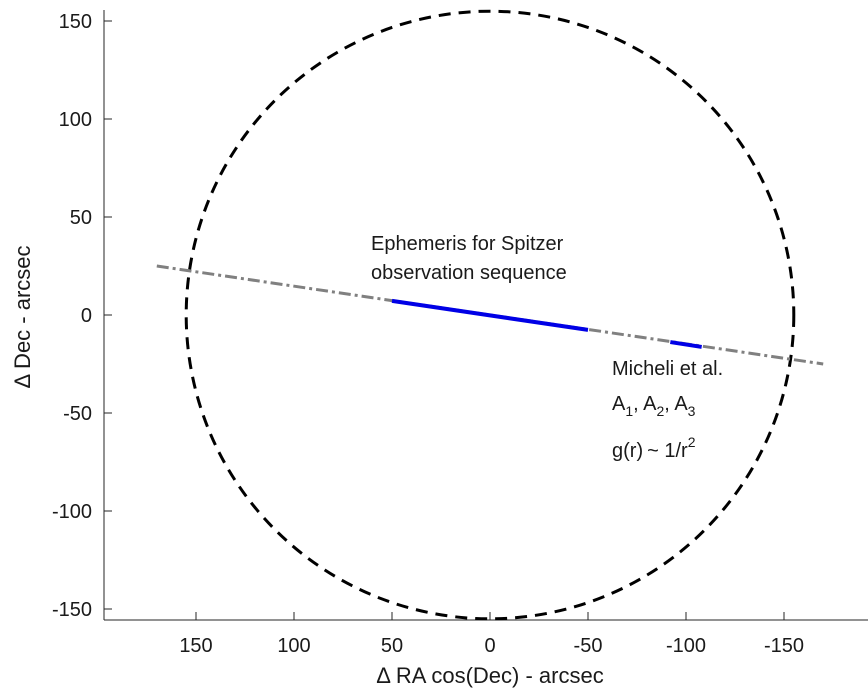 The image size is (868, 694). I want to click on x-tick-label: 50, so click(392, 646).